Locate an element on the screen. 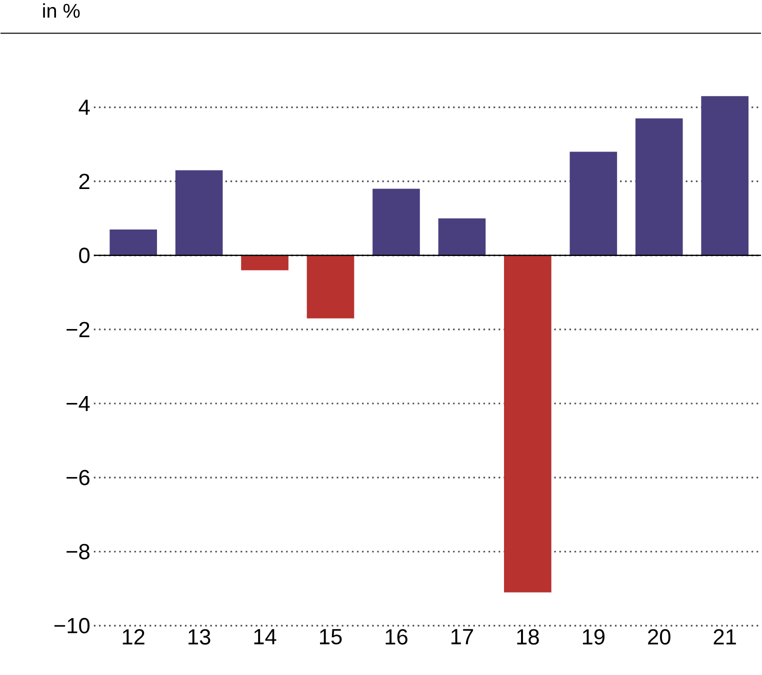 The height and width of the screenshot is (675, 762). y-tick-label: 2 is located at coordinates (84, 181).